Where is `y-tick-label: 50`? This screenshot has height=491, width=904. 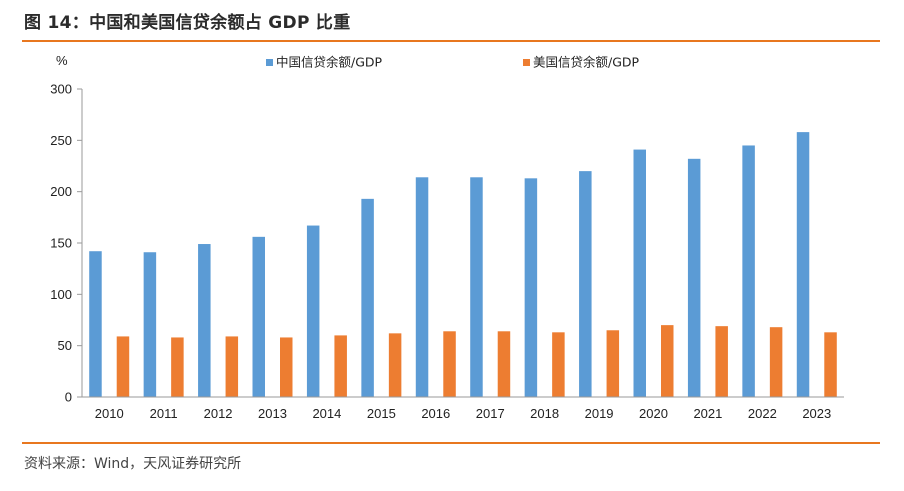
y-tick-label: 50 is located at coordinates (65, 345).